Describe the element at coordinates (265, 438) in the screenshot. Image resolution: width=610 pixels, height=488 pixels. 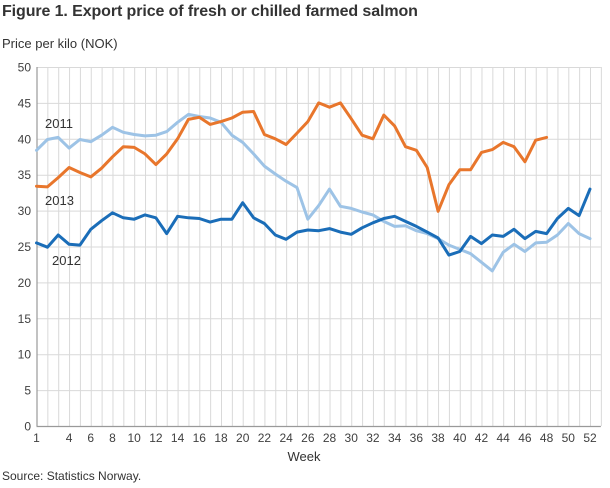
I see `x-tick-label: 22` at that location.